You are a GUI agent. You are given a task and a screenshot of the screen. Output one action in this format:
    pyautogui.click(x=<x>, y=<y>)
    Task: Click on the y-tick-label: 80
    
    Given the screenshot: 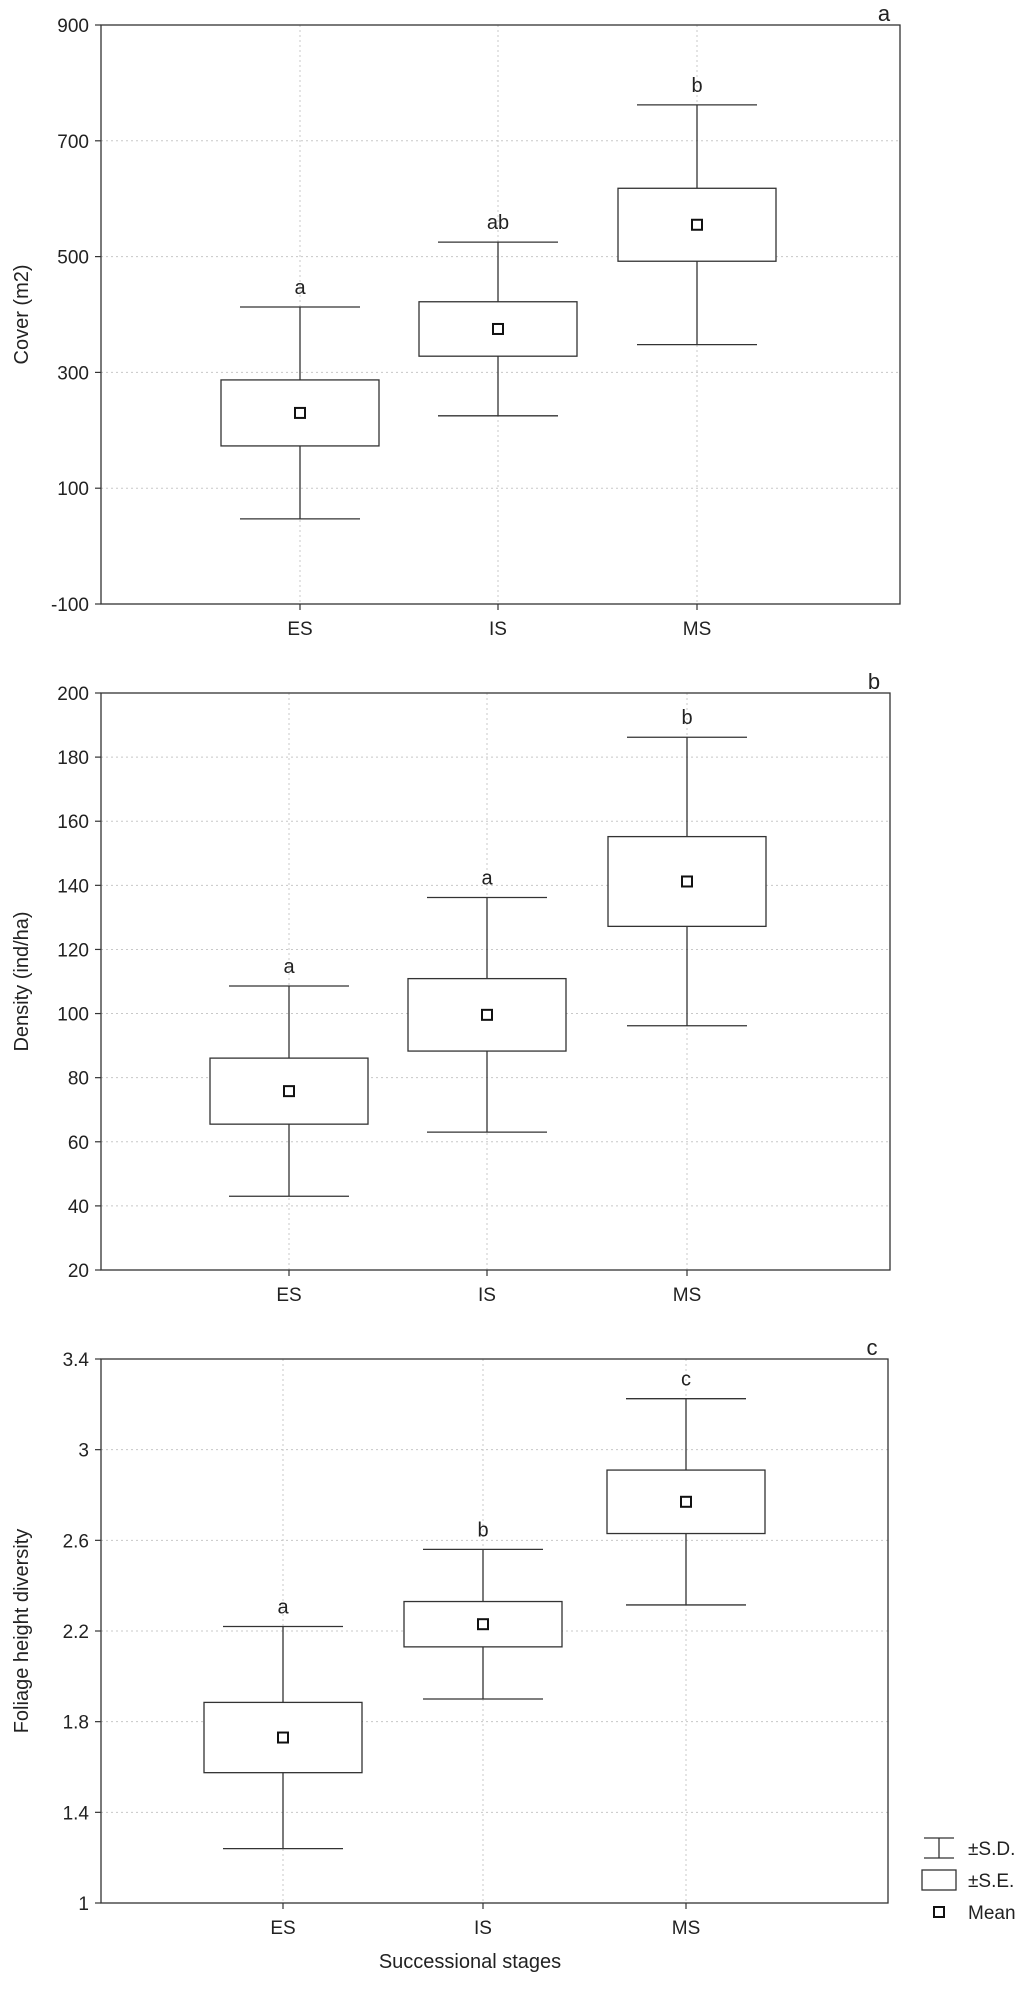 What is the action you would take?
    pyautogui.click(x=78, y=1079)
    